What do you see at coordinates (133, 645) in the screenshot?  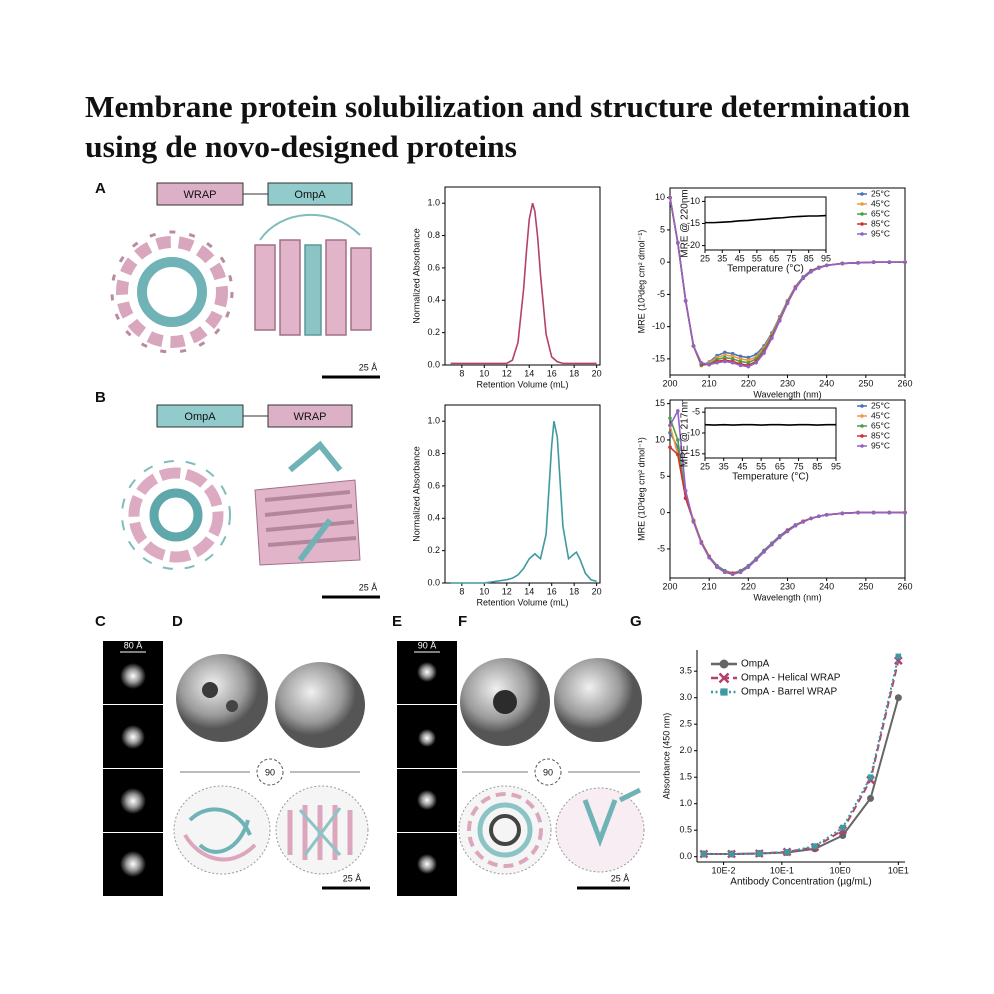 I see `box-size-label: 80 Å` at bounding box center [133, 645].